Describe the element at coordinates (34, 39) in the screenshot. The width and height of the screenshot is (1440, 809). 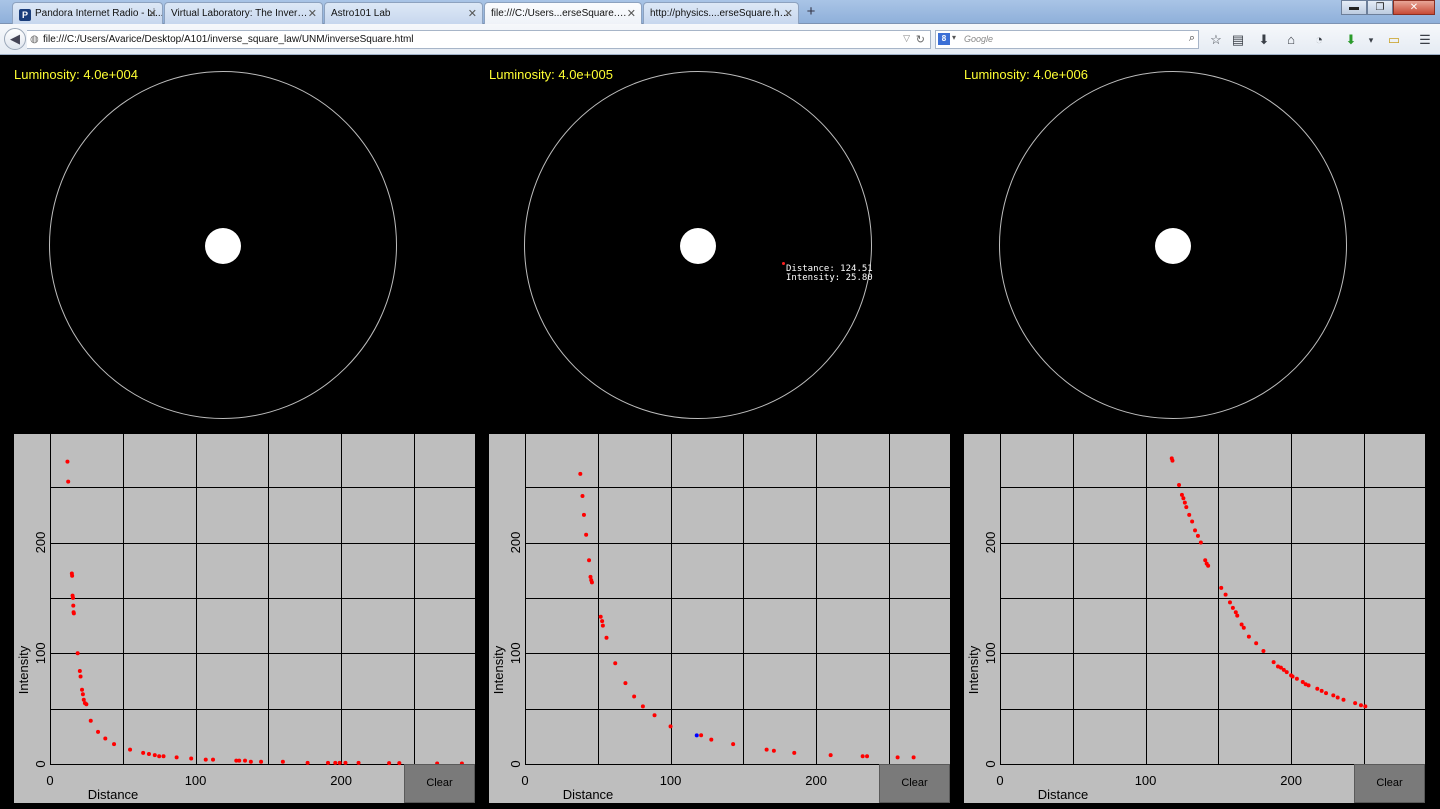
I see `page-info-icon: ◍` at that location.